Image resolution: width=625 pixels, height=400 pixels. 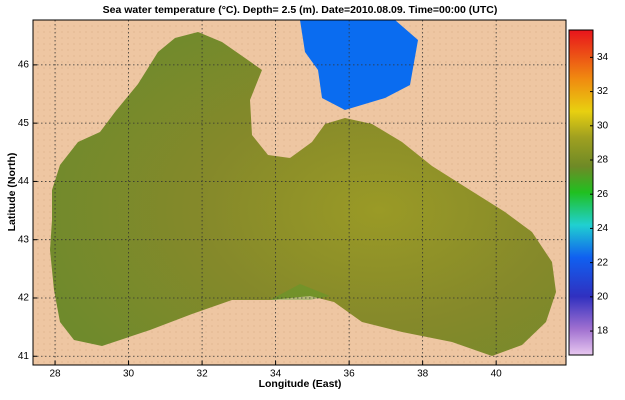 I want to click on colorbar-tick-label: 18, so click(x=603, y=331).